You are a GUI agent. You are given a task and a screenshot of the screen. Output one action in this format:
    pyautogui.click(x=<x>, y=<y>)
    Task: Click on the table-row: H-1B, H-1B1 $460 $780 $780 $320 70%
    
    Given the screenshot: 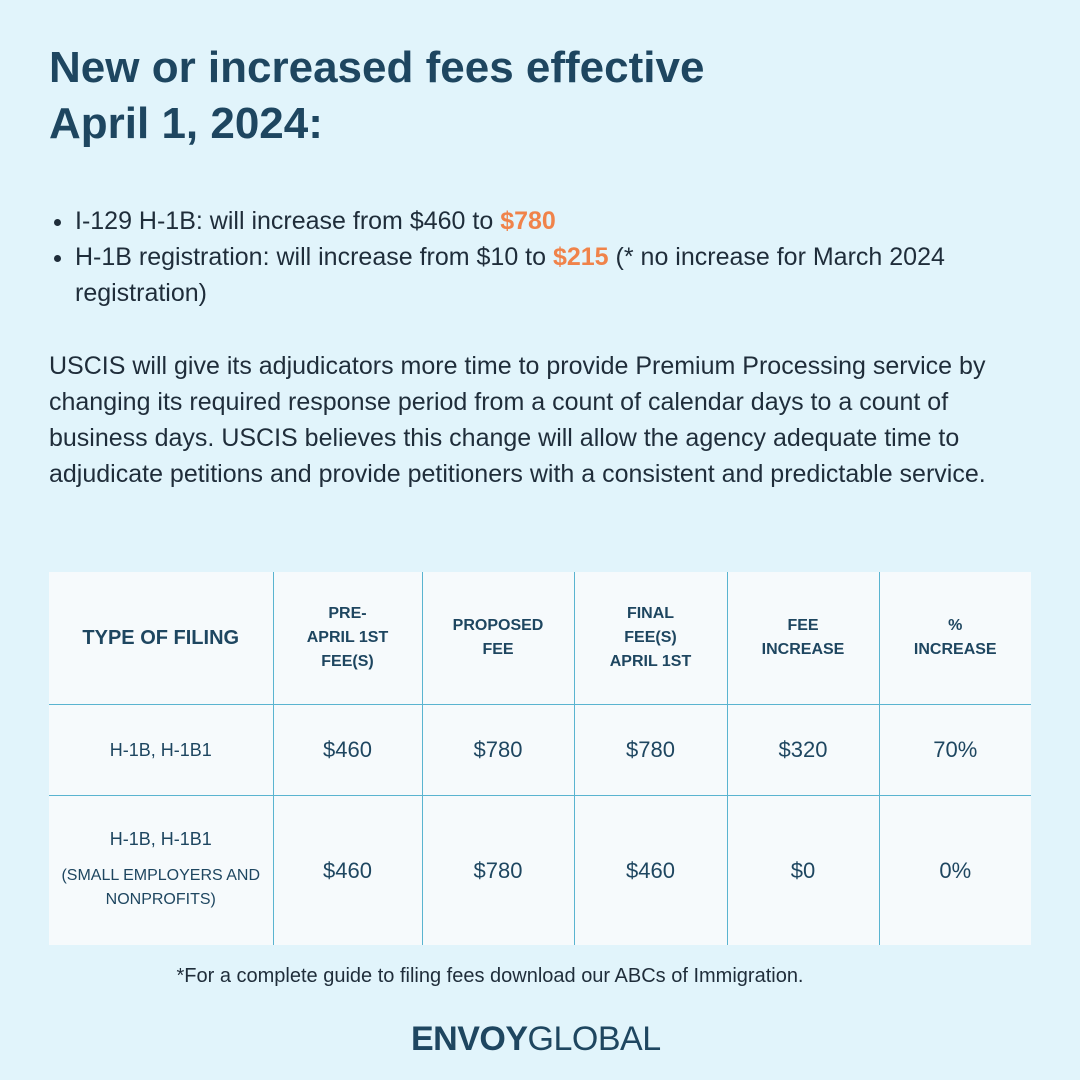 What is the action you would take?
    pyautogui.click(x=540, y=750)
    